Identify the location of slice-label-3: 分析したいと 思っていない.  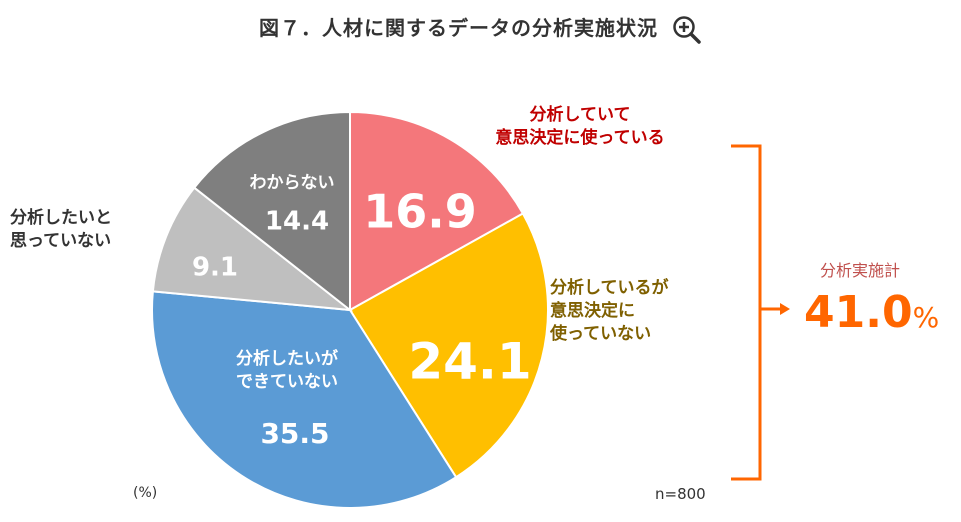
(61, 229).